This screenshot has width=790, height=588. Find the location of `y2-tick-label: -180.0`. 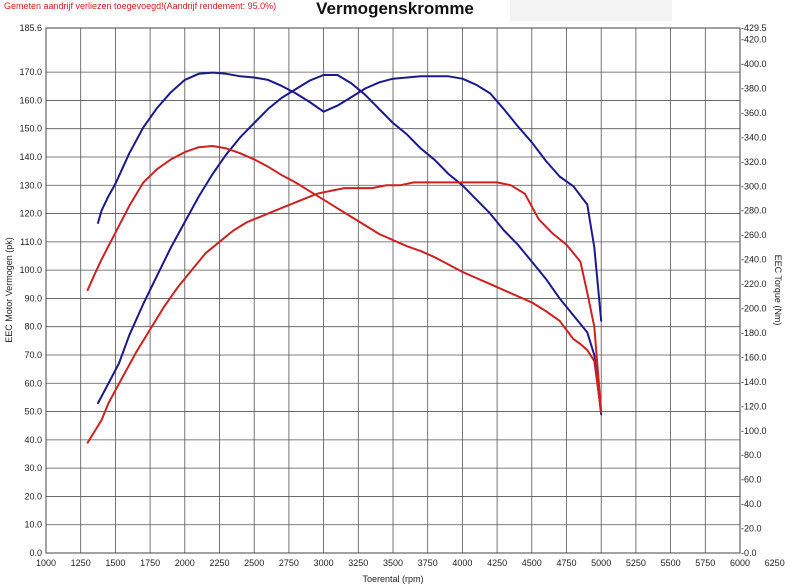

y2-tick-label: -180.0 is located at coordinates (754, 333).